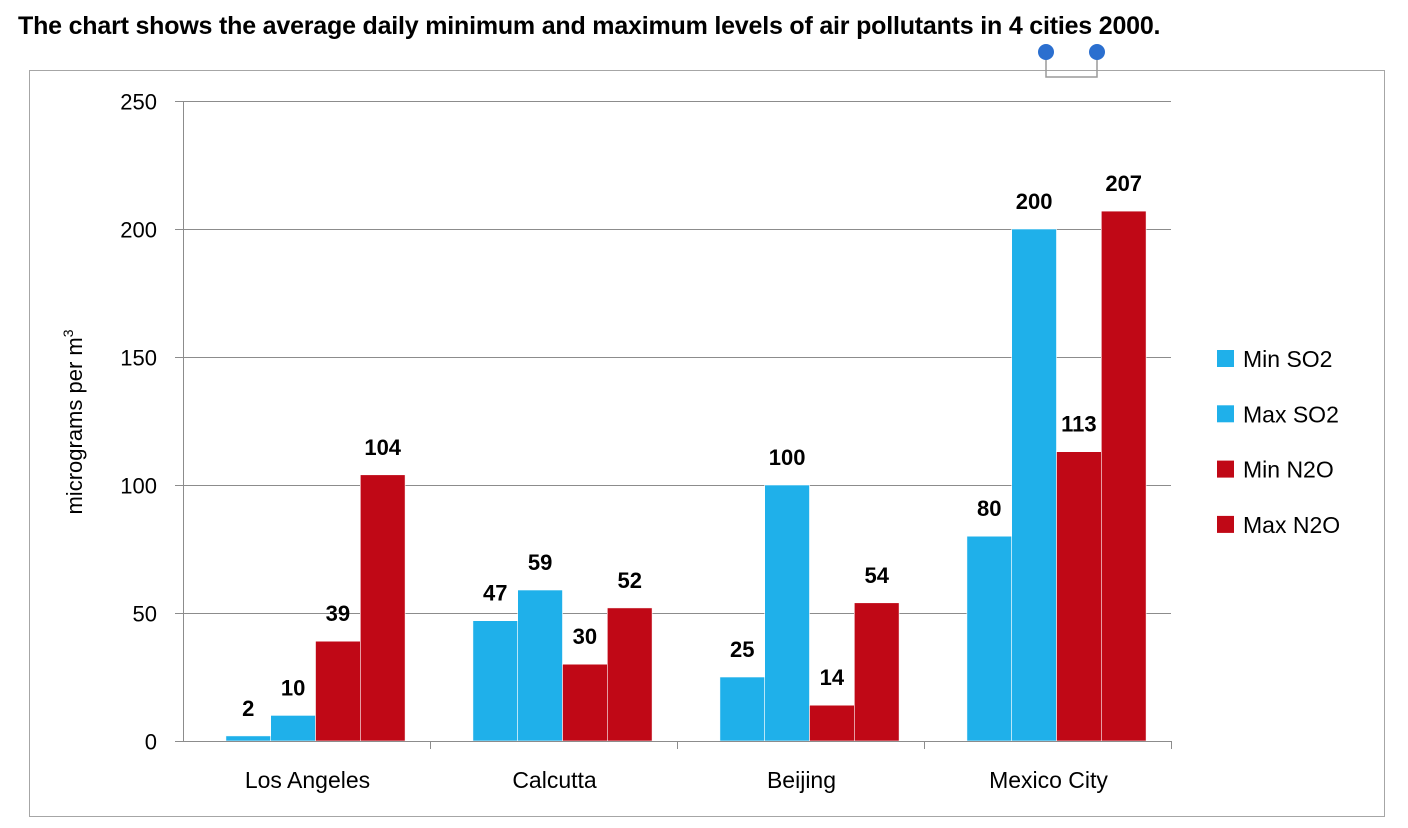 The height and width of the screenshot is (828, 1408). I want to click on data-label: 47, so click(495, 593).